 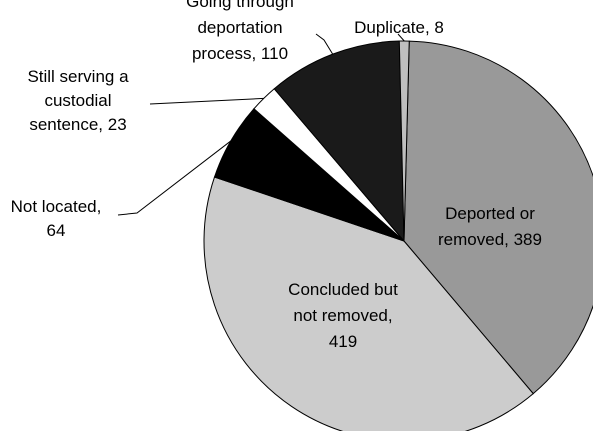 I want to click on data-label-line: process, 110, so click(x=240, y=53).